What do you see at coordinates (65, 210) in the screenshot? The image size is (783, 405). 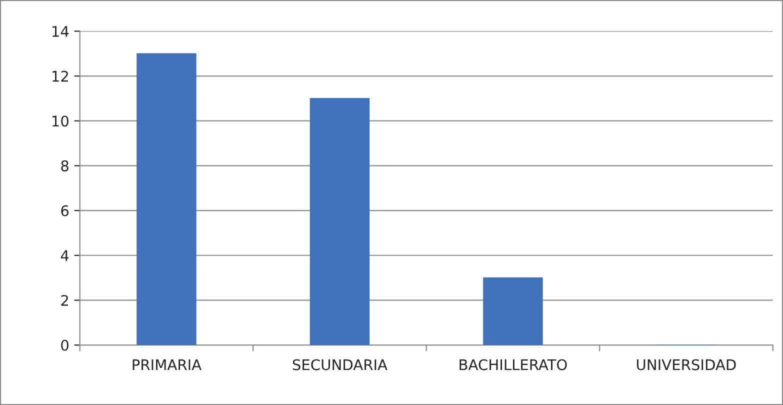 I see `y-tick-label: 6` at bounding box center [65, 210].